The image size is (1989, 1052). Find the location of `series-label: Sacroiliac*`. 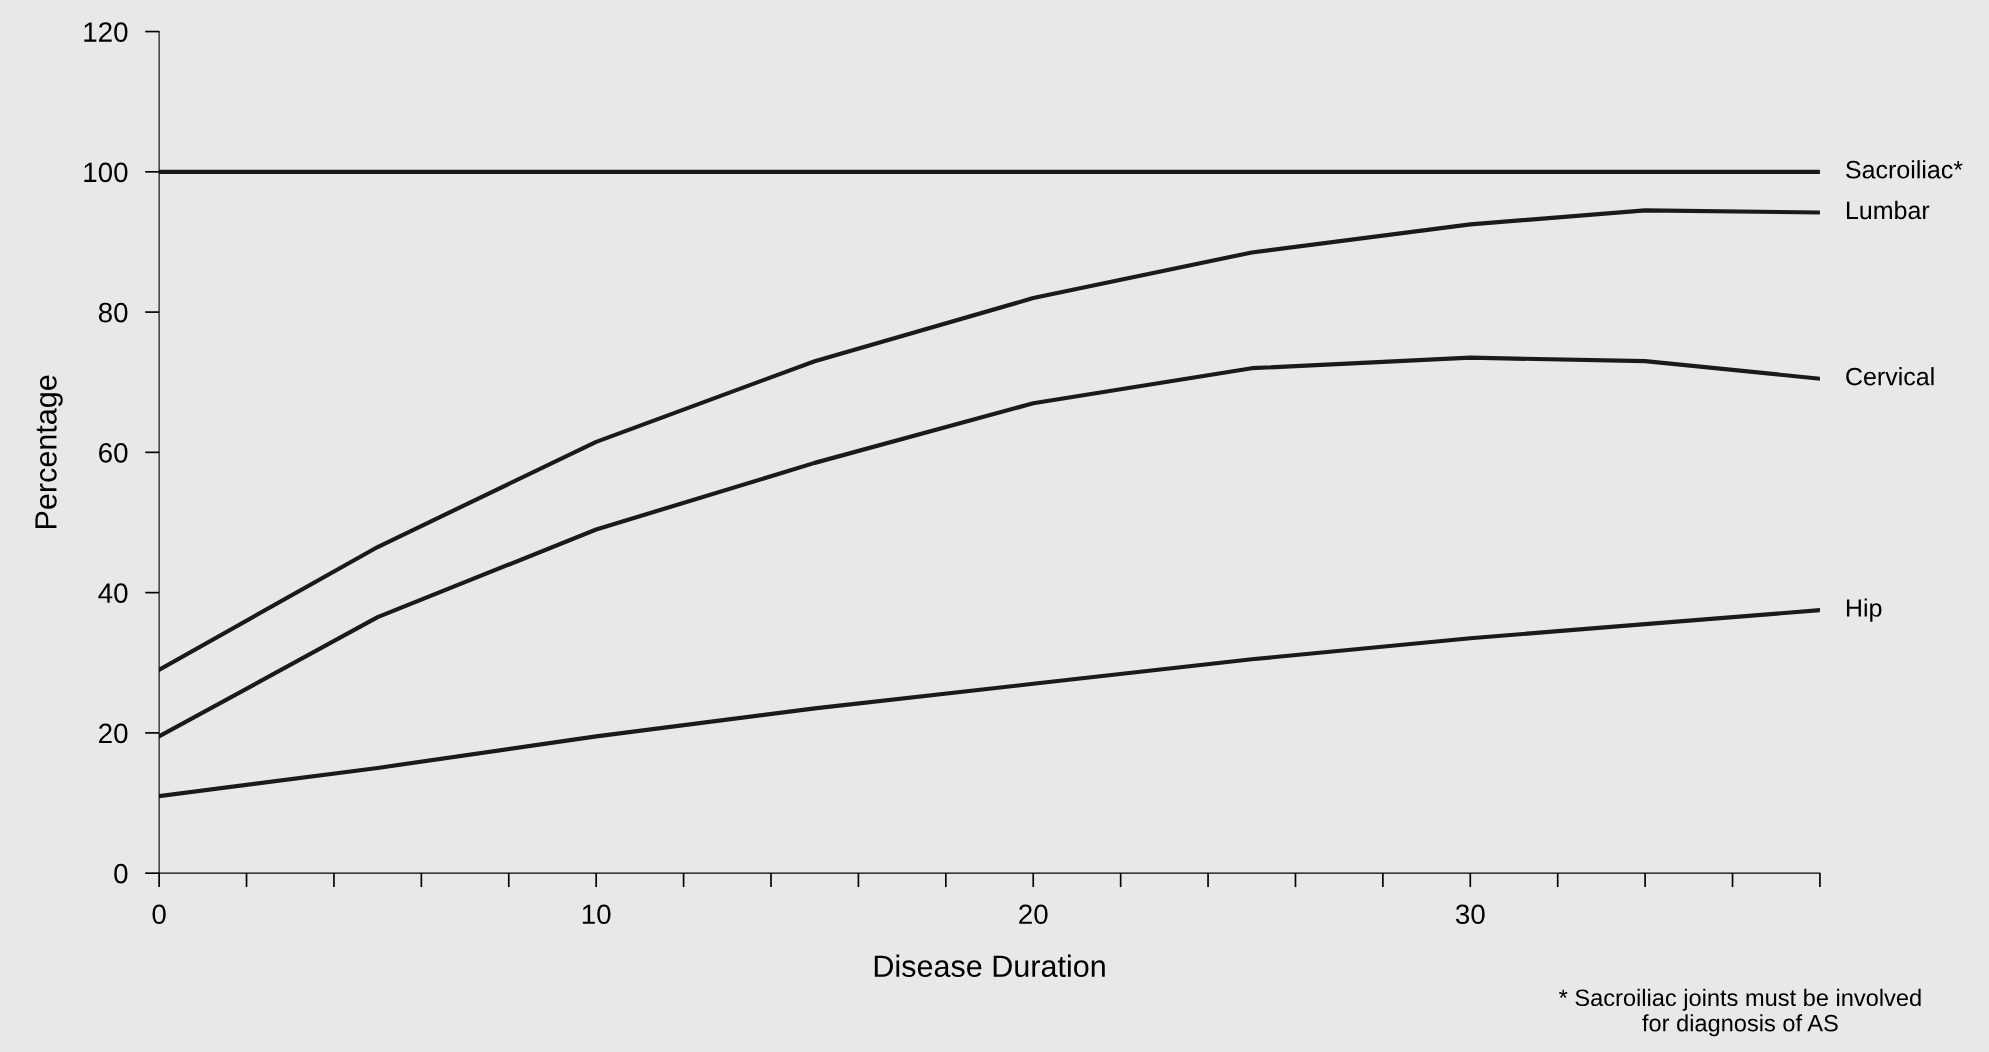

series-label: Sacroiliac* is located at coordinates (1904, 169).